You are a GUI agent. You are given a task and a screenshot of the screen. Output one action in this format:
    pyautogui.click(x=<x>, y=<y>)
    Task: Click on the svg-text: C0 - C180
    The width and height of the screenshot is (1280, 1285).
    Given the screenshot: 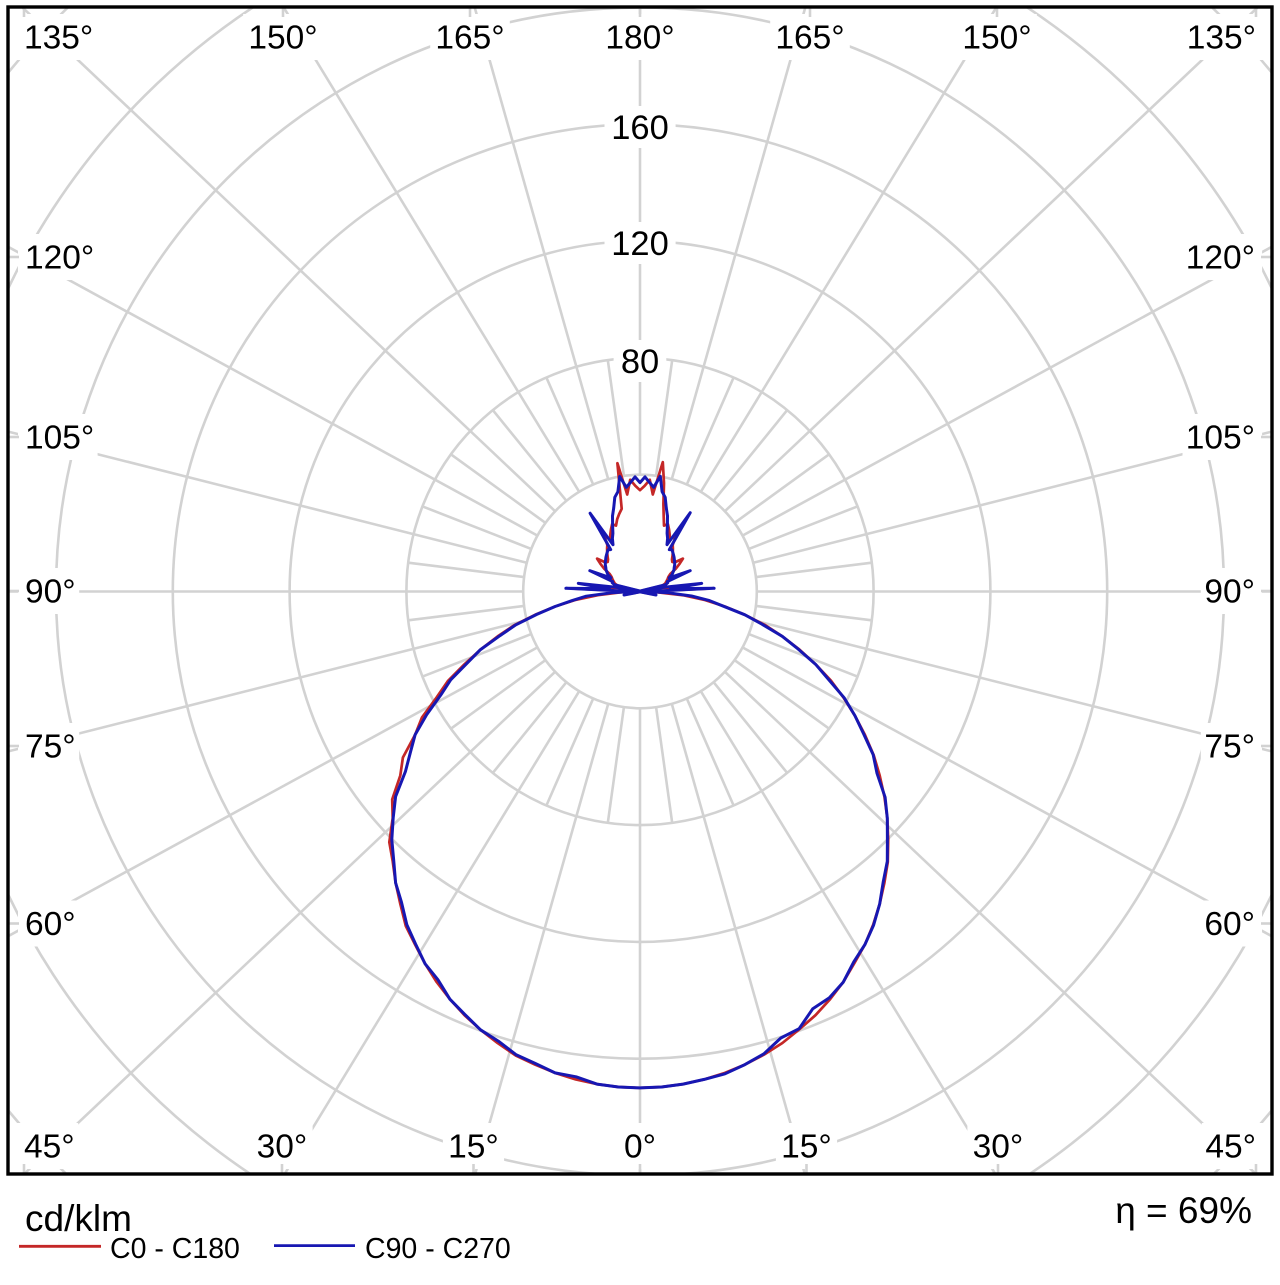 What is the action you would take?
    pyautogui.click(x=175, y=1249)
    